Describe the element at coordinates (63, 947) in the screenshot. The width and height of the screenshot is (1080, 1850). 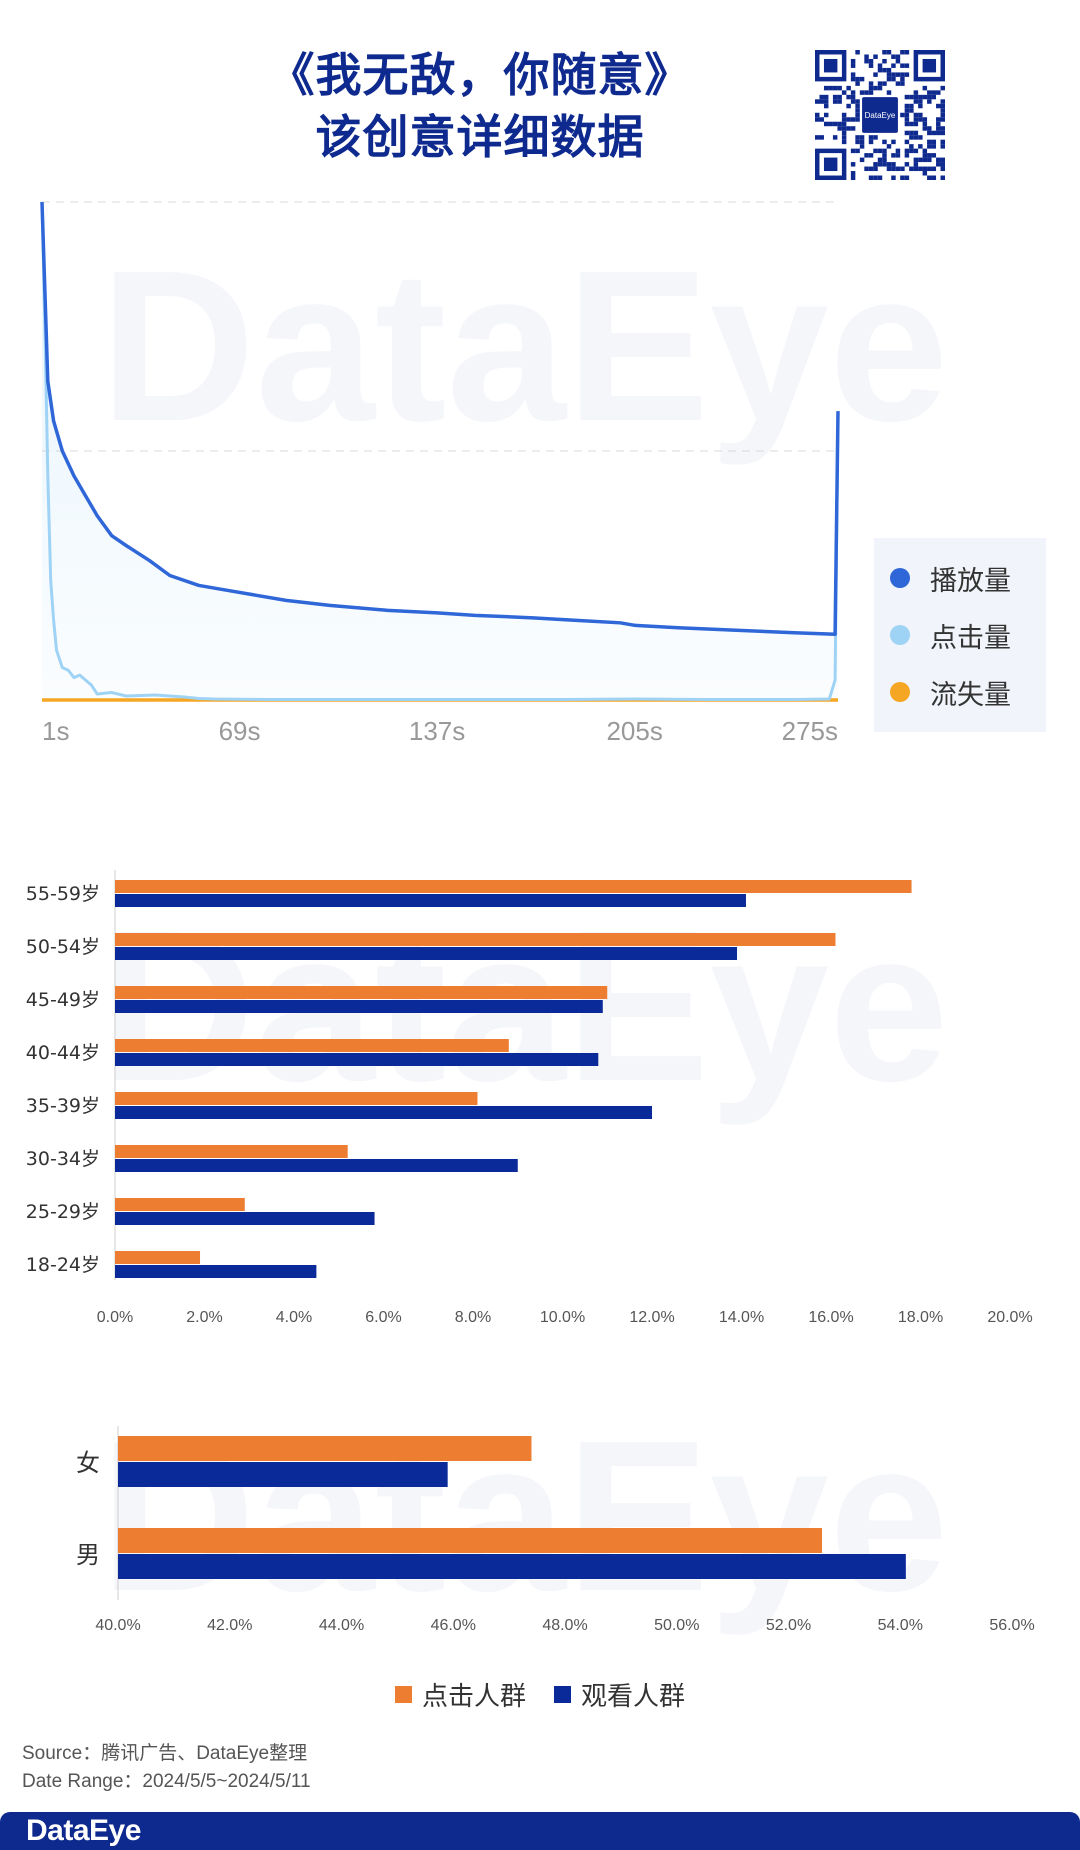
I see `category-label: 50-54岁` at that location.